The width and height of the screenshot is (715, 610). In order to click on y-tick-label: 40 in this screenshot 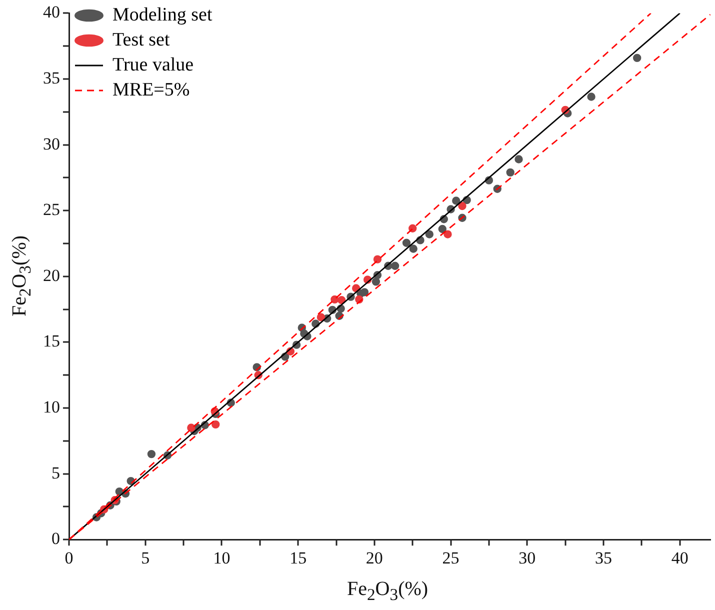, I will do `click(51, 12)`.